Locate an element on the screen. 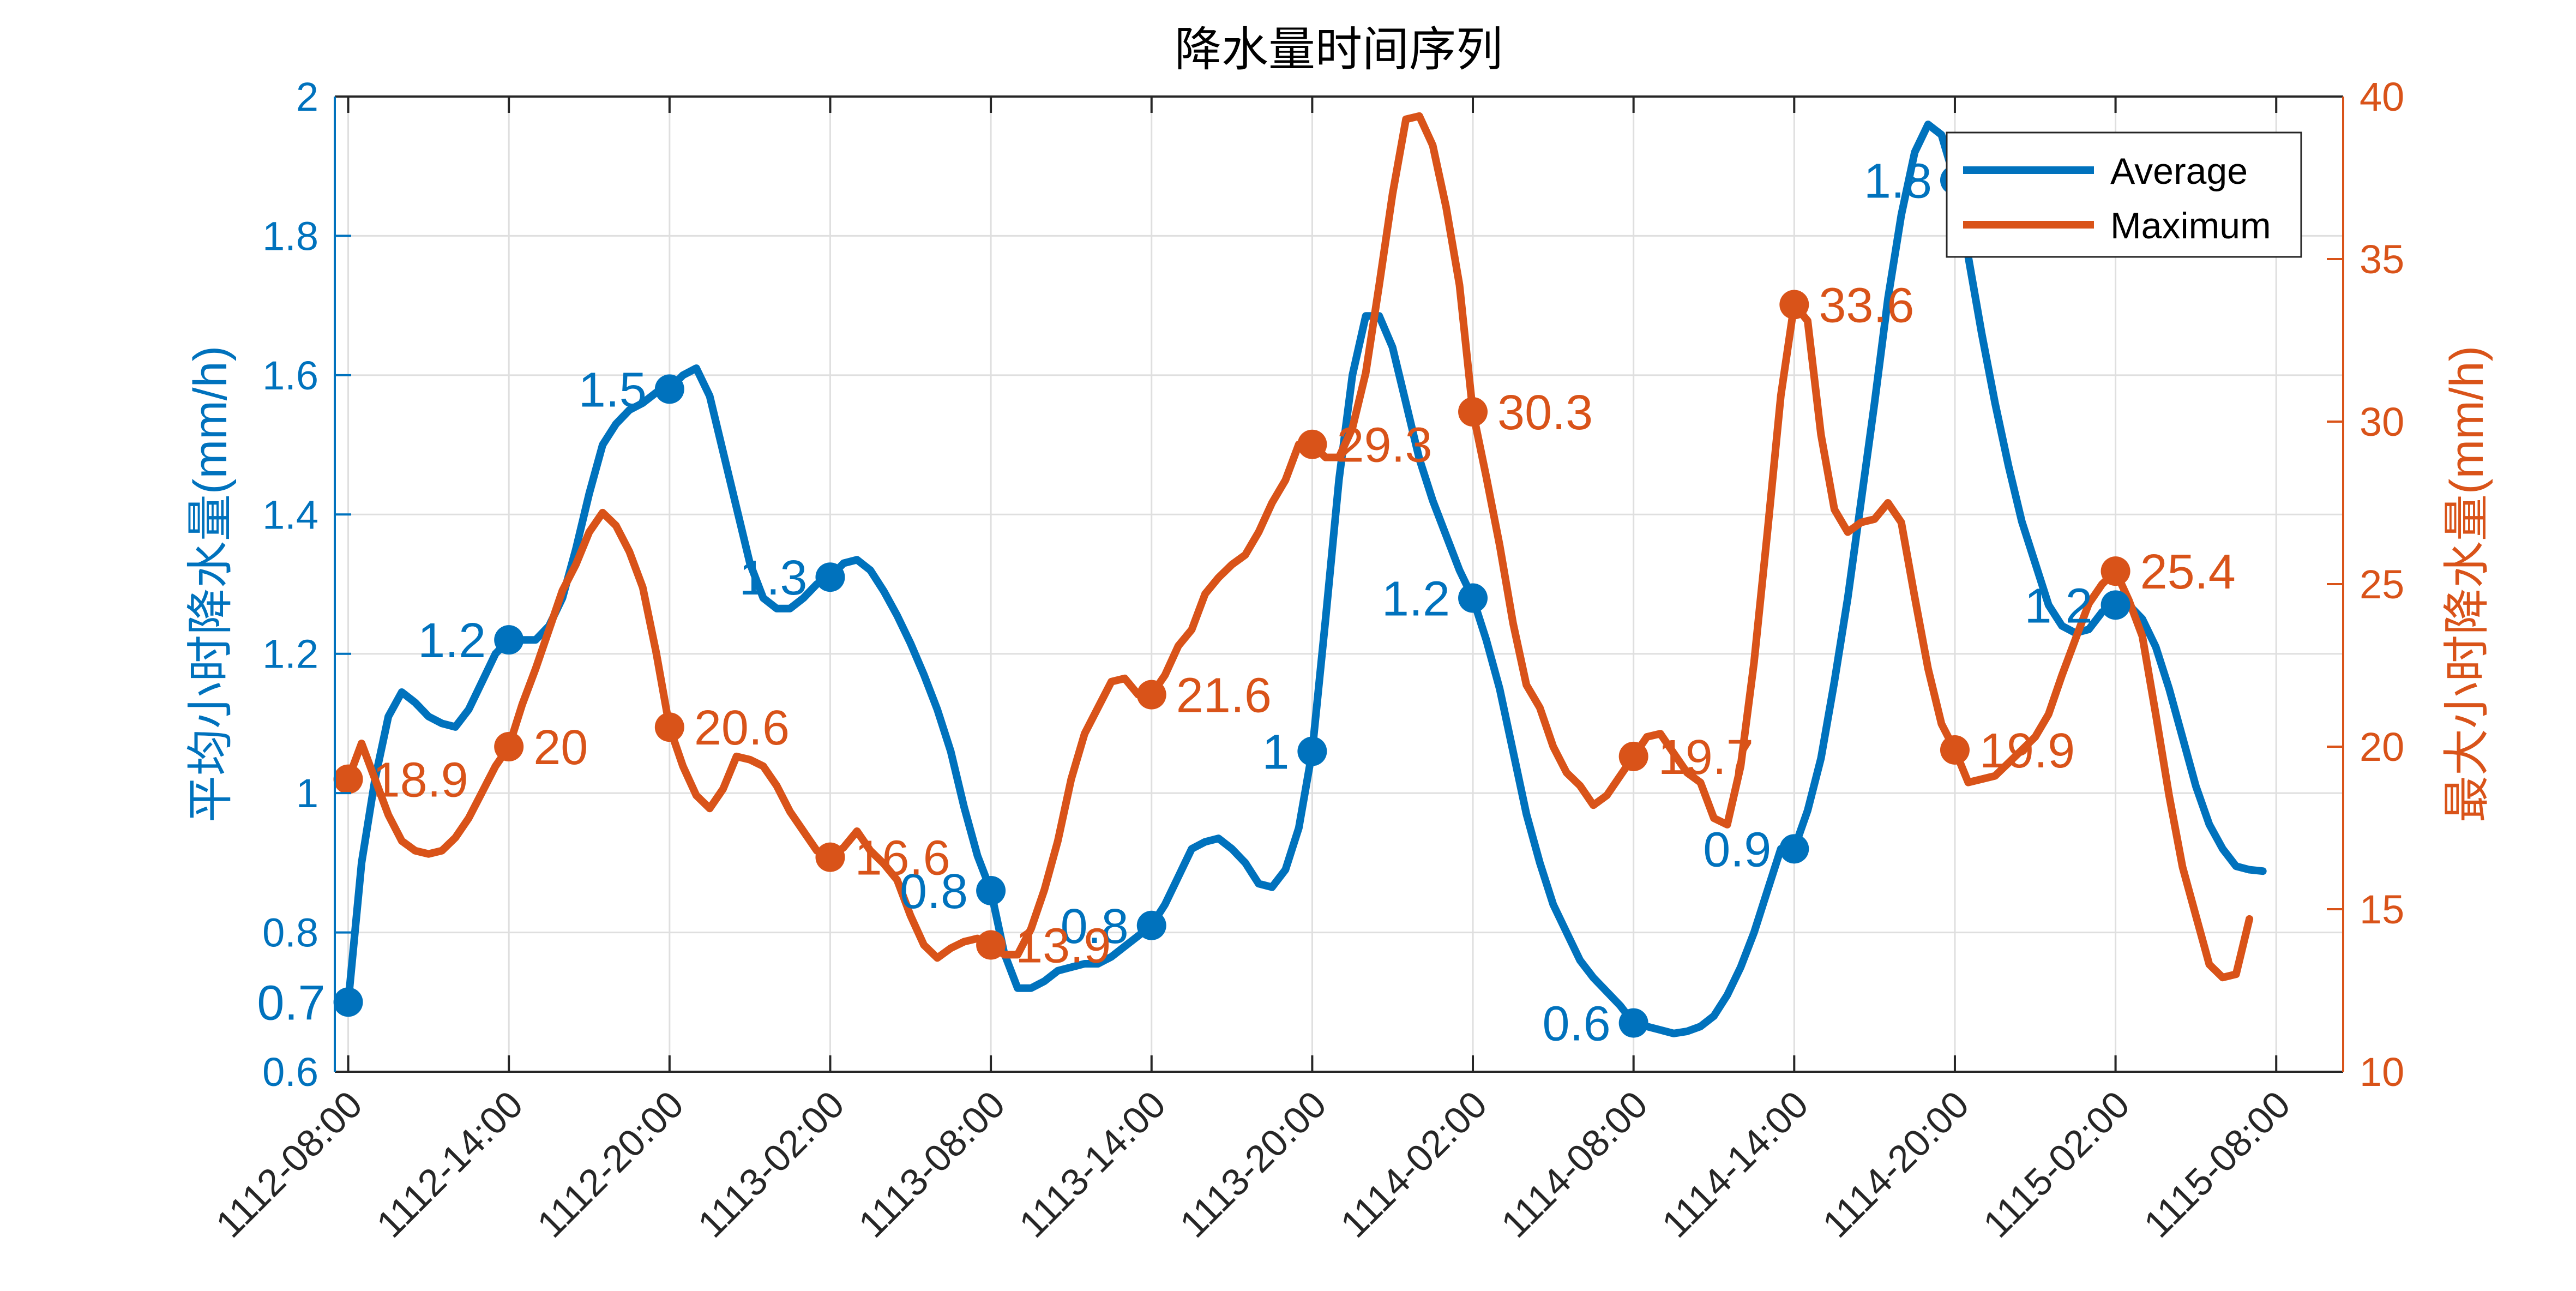 The height and width of the screenshot is (1291, 2576). data-label-maximum: 33.6 is located at coordinates (1866, 305).